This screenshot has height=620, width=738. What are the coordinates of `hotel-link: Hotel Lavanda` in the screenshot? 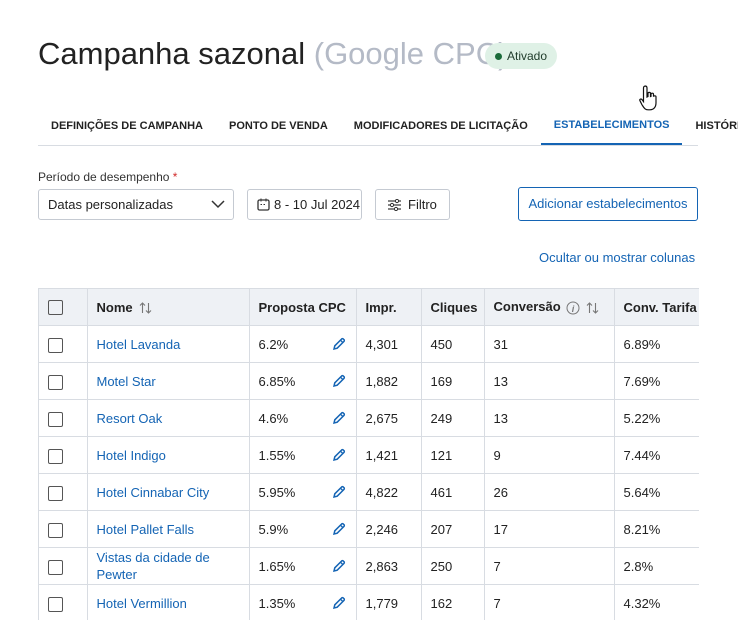 It's located at (138, 344).